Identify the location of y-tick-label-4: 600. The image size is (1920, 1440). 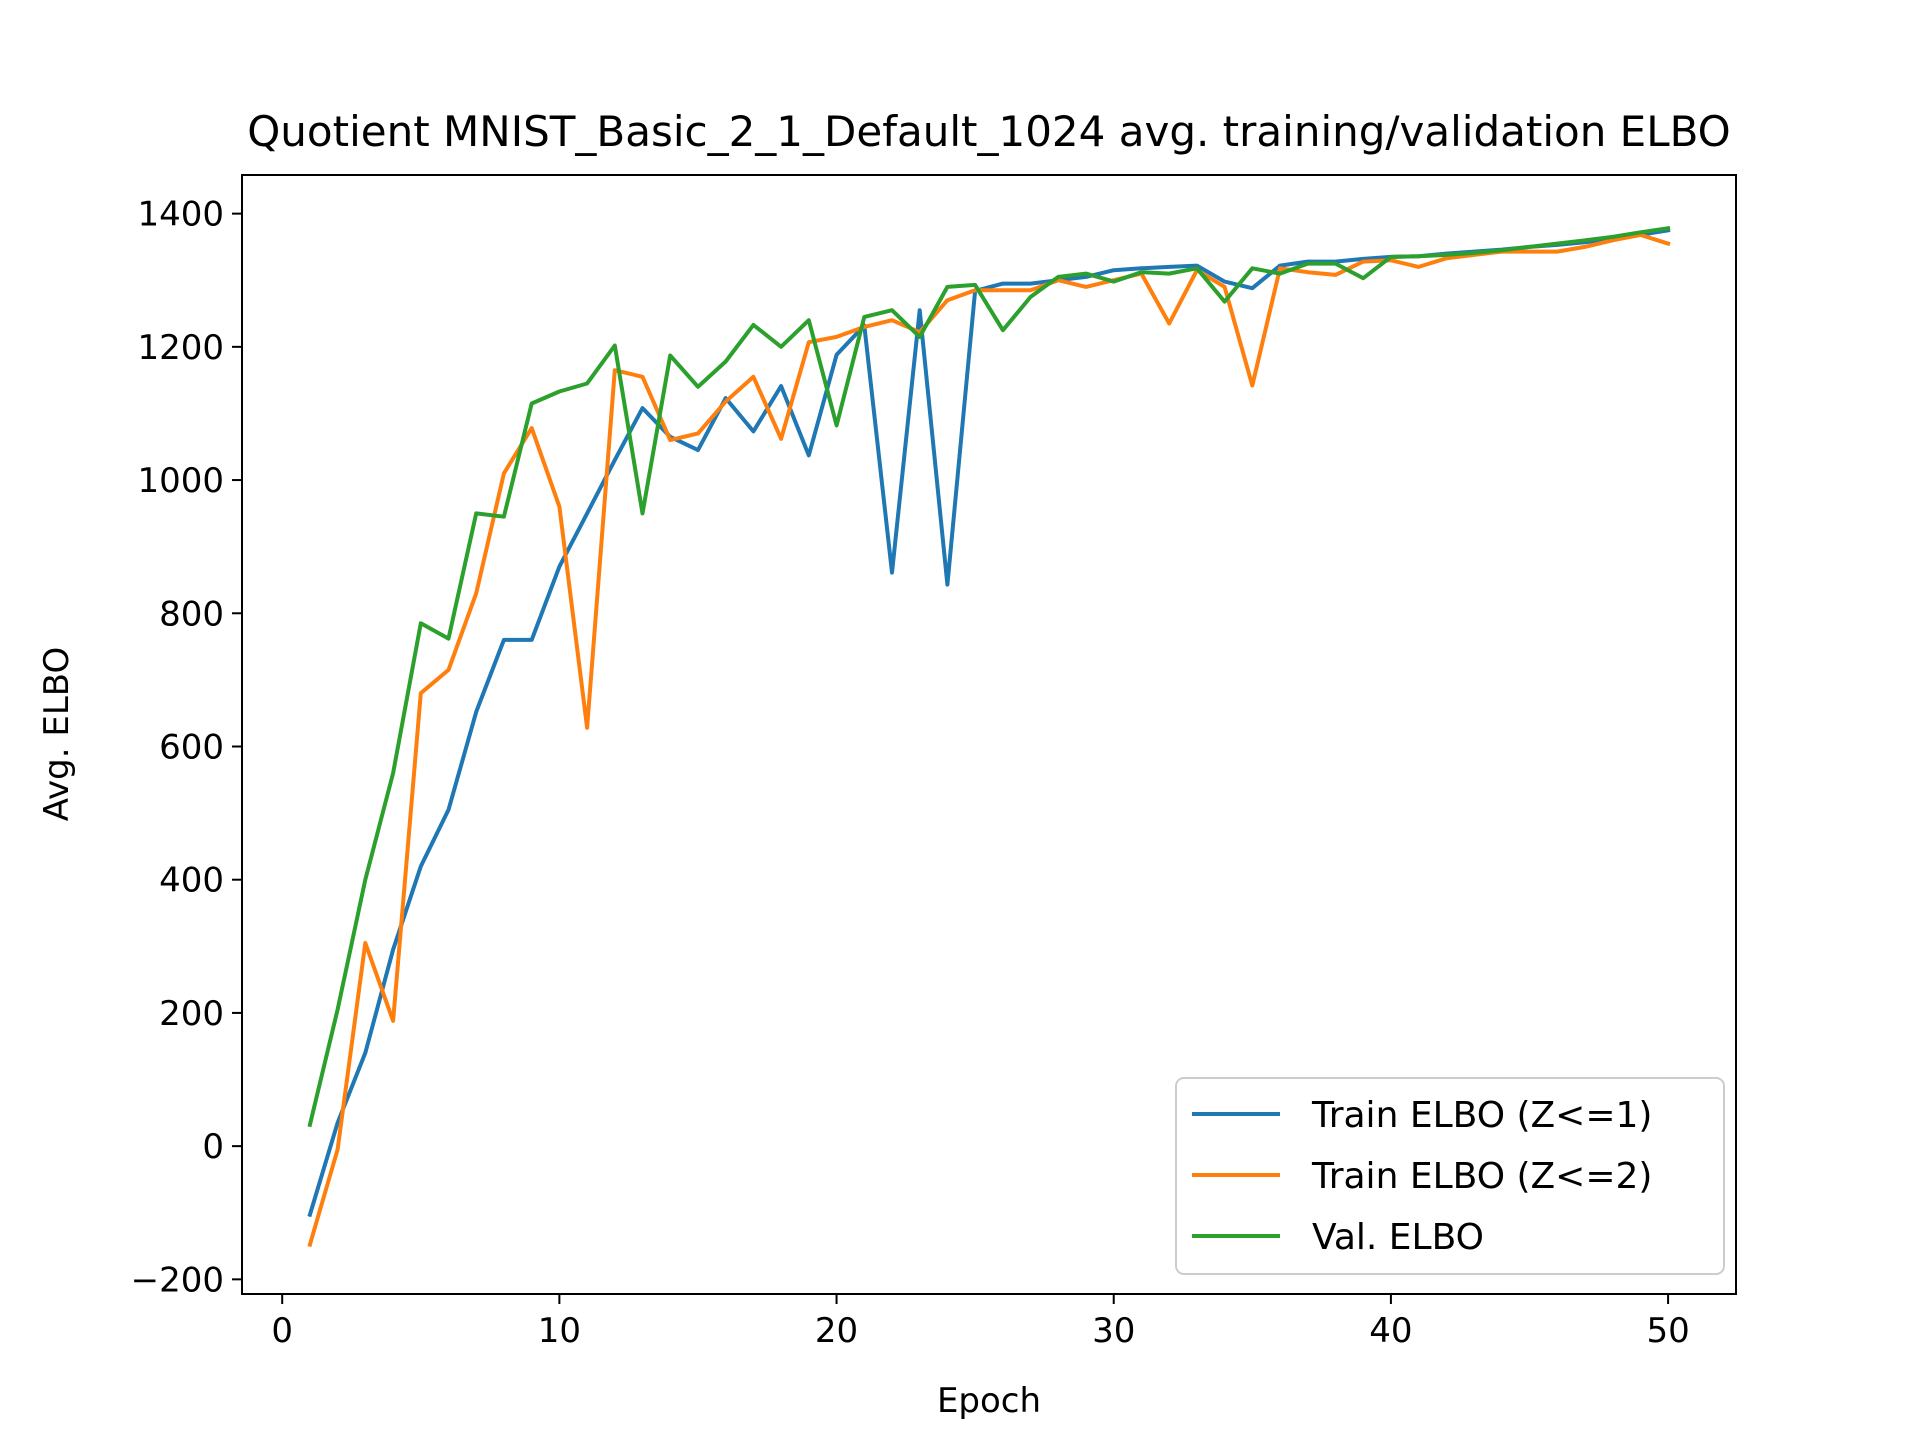
(191, 747).